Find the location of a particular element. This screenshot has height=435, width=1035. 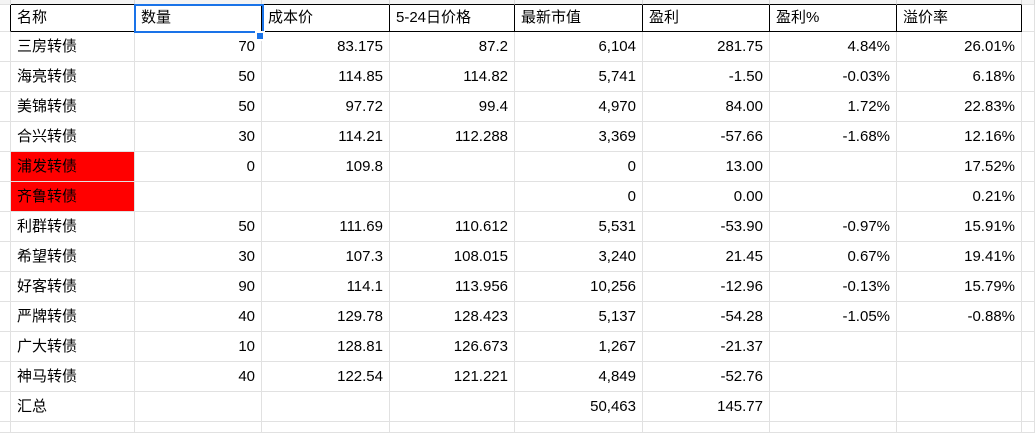

cell-premium is located at coordinates (959, 347).